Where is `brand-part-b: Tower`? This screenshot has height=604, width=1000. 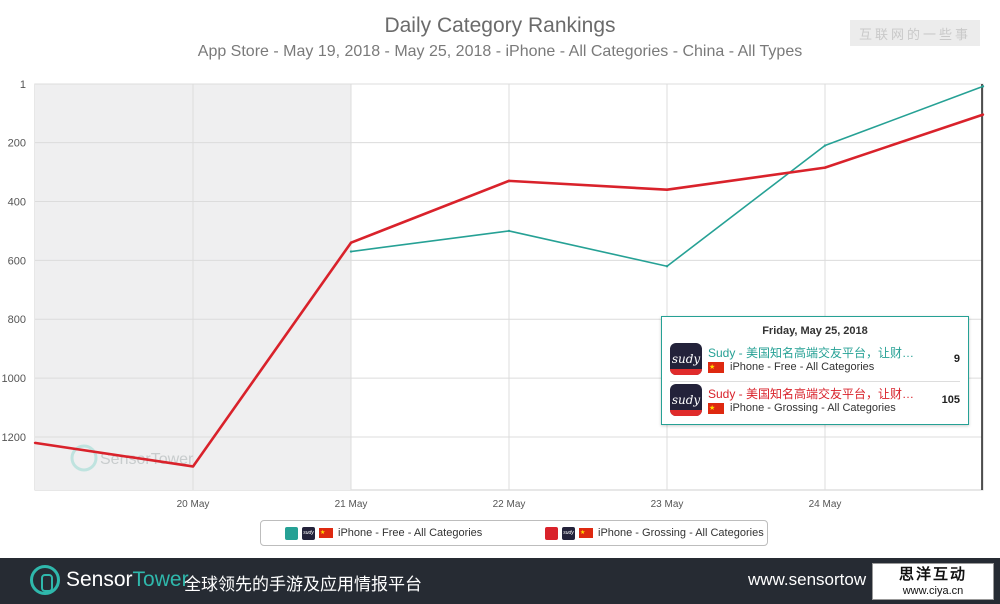 brand-part-b: Tower is located at coordinates (160, 579).